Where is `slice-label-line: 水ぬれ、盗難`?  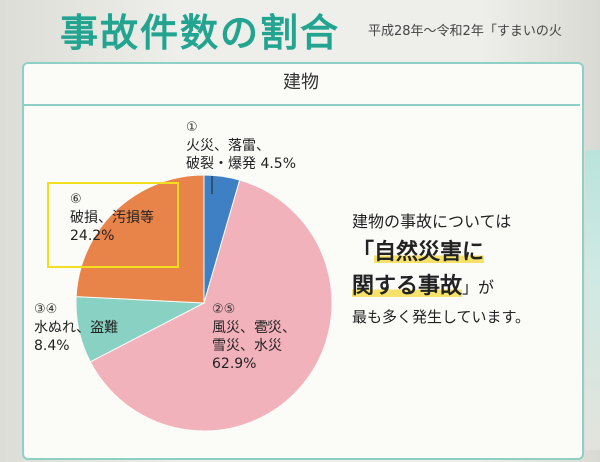
slice-label-line: 水ぬれ、盗難 is located at coordinates (76, 328).